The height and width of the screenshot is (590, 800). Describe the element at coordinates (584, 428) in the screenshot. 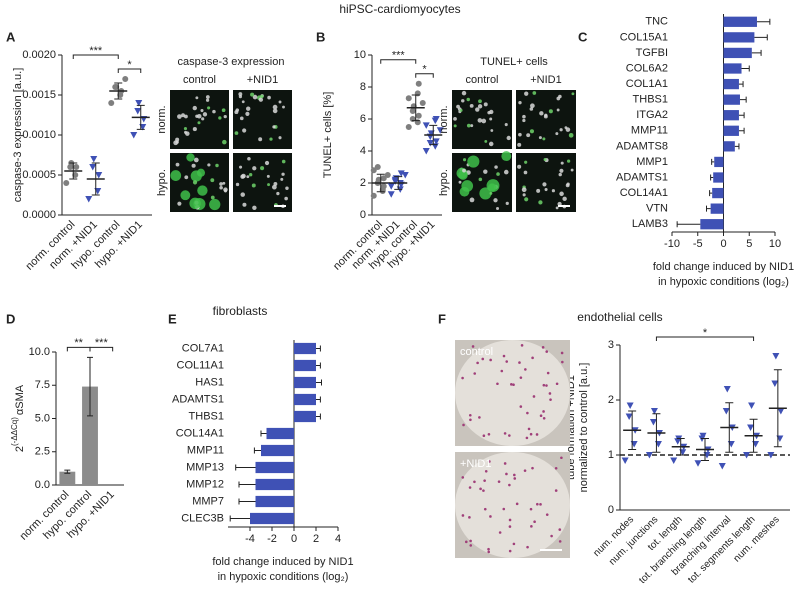

I see `y-axis-label: normalized to control [a.u.]` at that location.